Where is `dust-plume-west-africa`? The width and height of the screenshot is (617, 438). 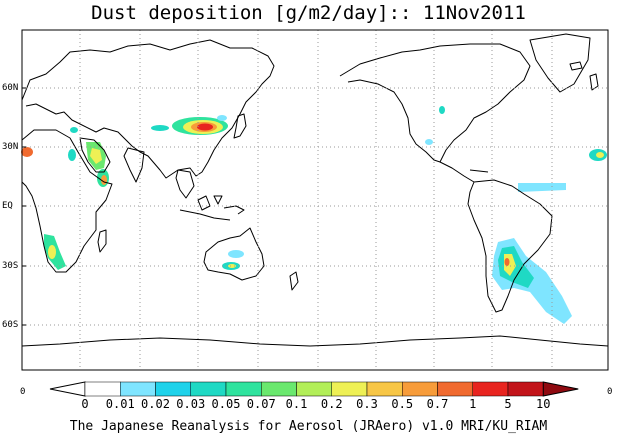
dust-plume-west-africa is located at coordinates (27, 152).